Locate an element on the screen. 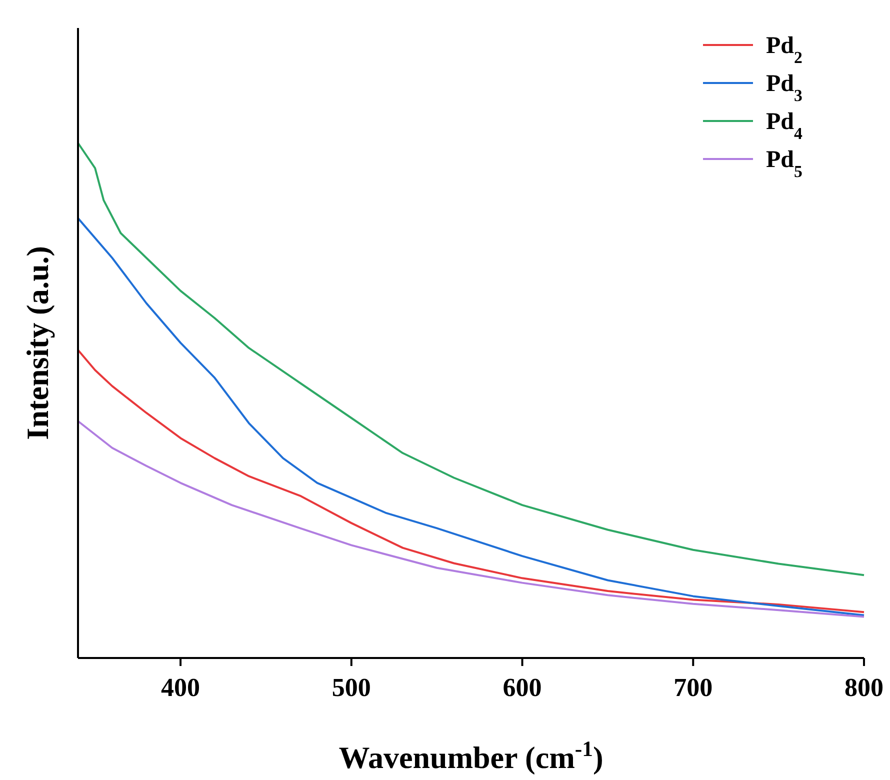 Image resolution: width=890 pixels, height=780 pixels. legend-label: Pd$_{5}$ is located at coordinates (784, 163).